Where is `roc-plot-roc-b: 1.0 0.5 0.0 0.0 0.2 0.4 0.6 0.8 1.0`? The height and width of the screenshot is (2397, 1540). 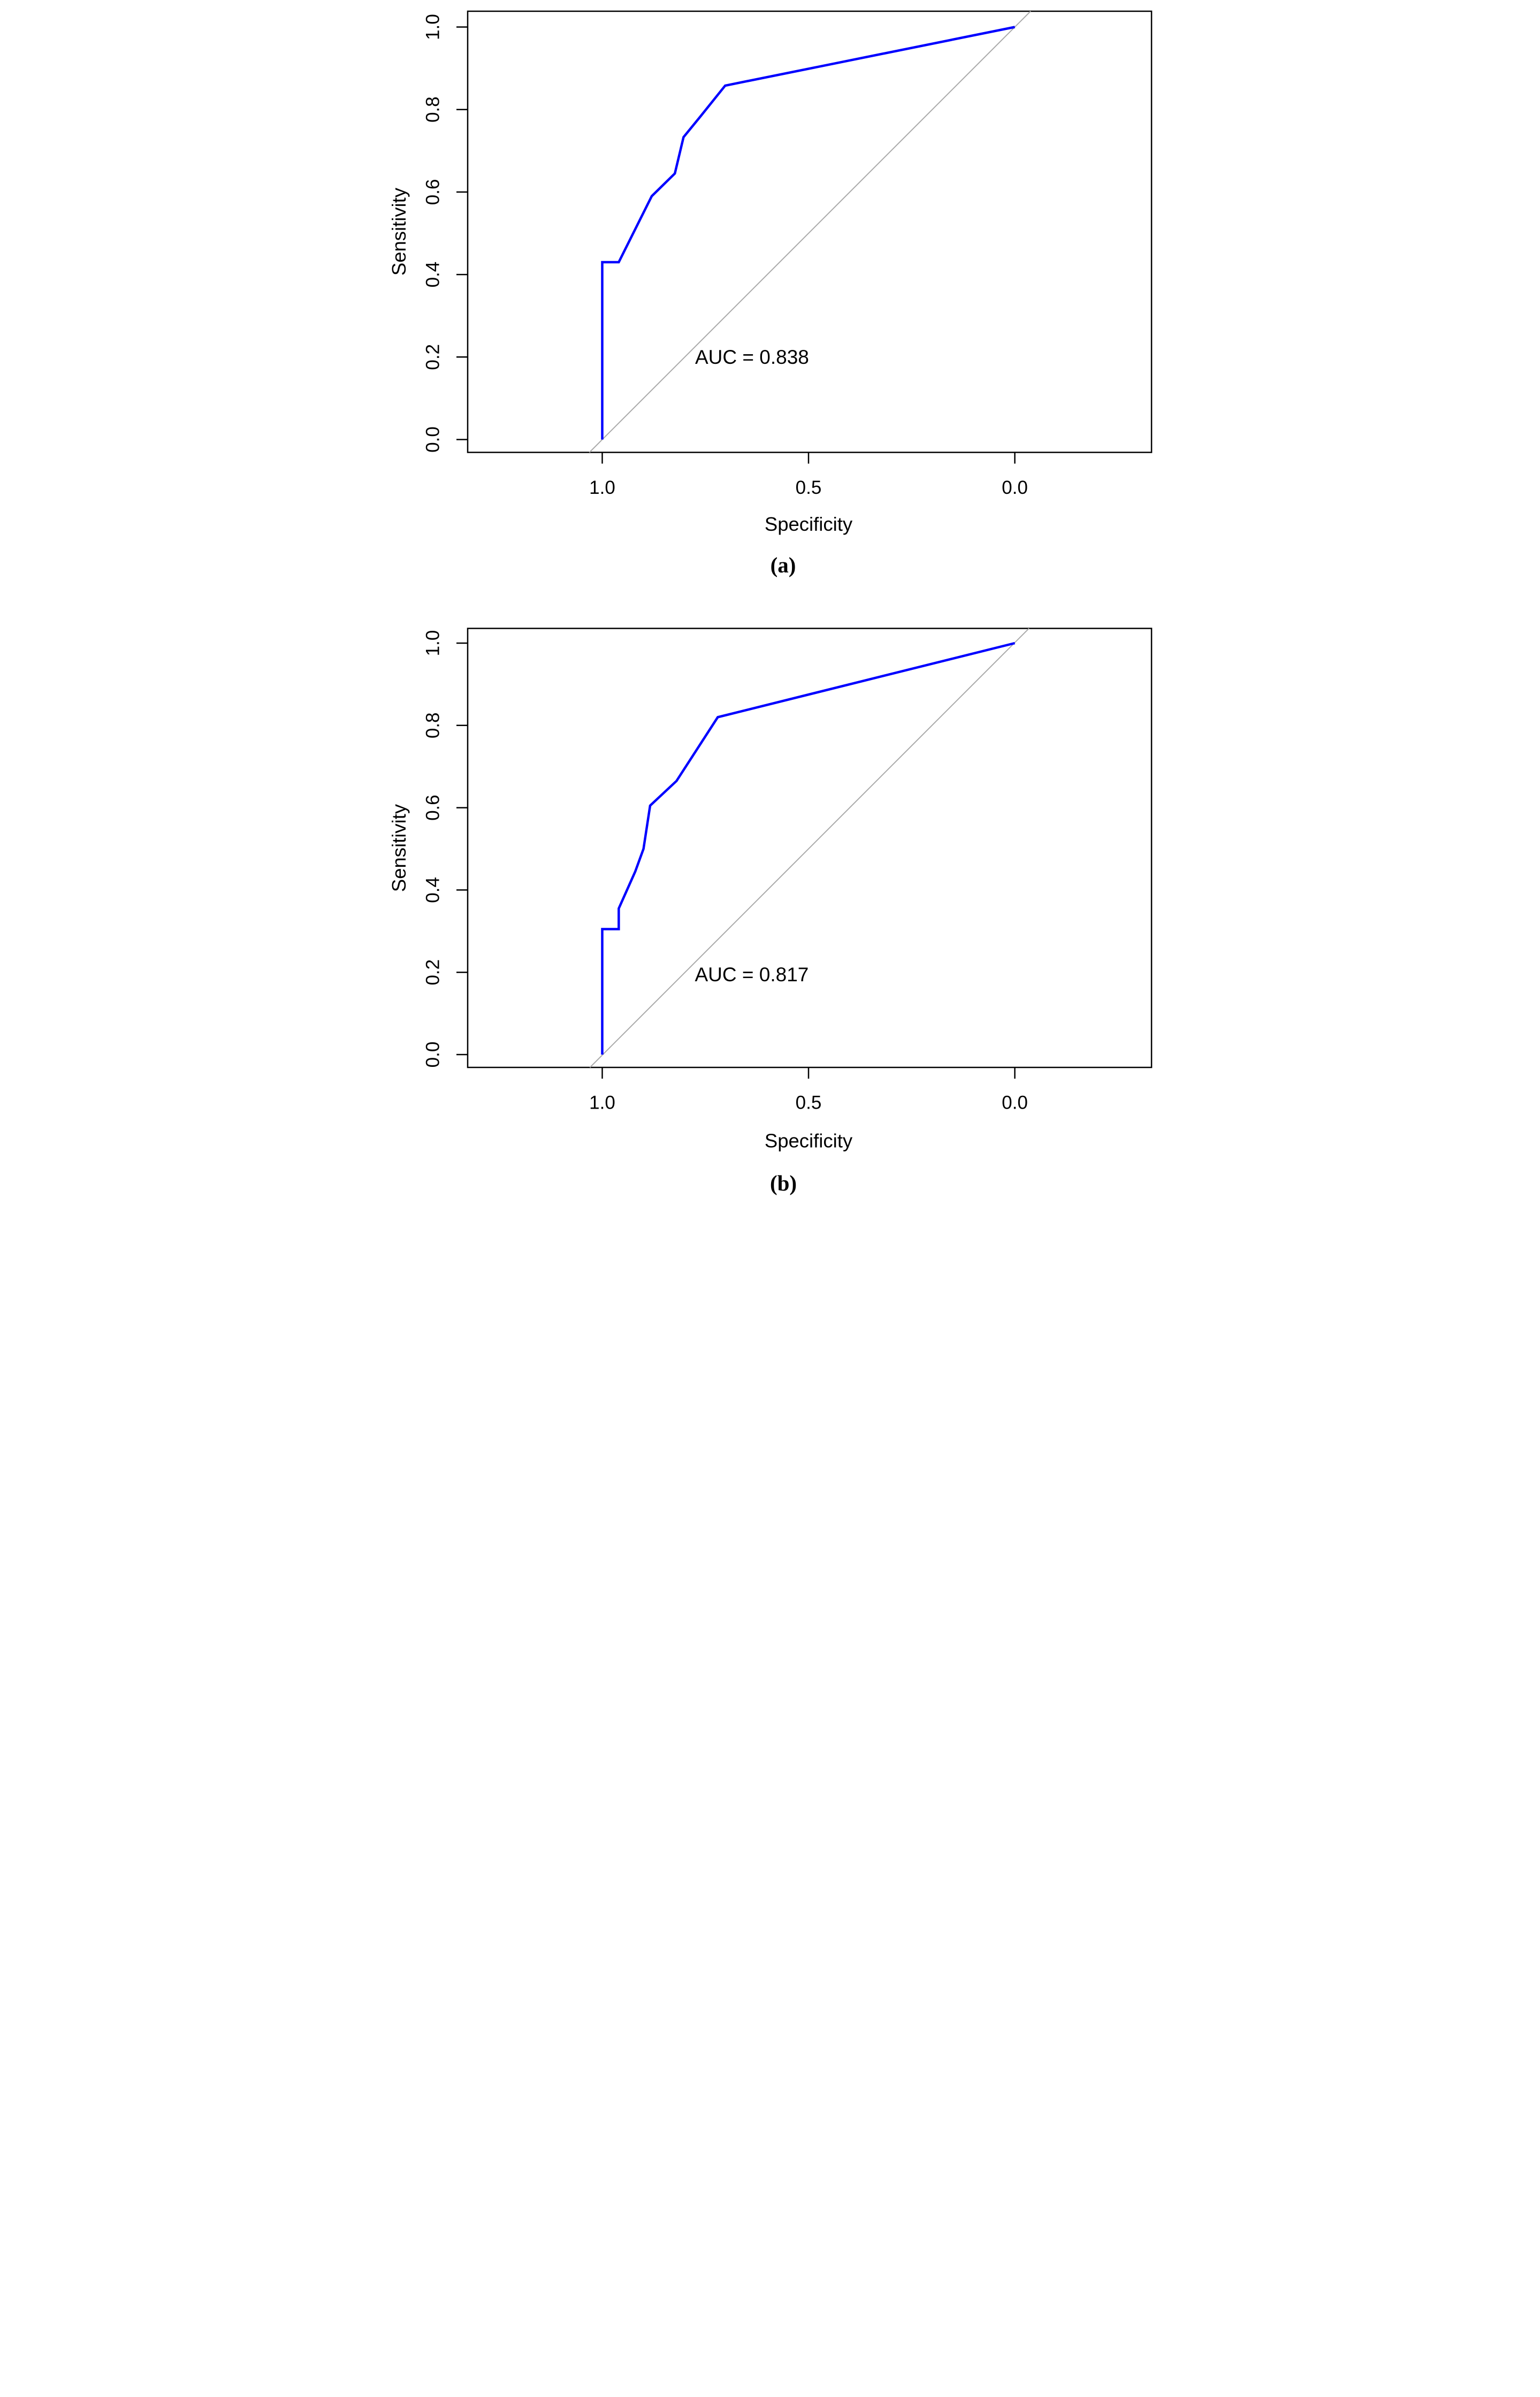
roc-plot-roc-b: 1.0 0.5 0.0 0.0 0.2 0.4 0.6 0.8 1.0 is located at coordinates (787, 870).